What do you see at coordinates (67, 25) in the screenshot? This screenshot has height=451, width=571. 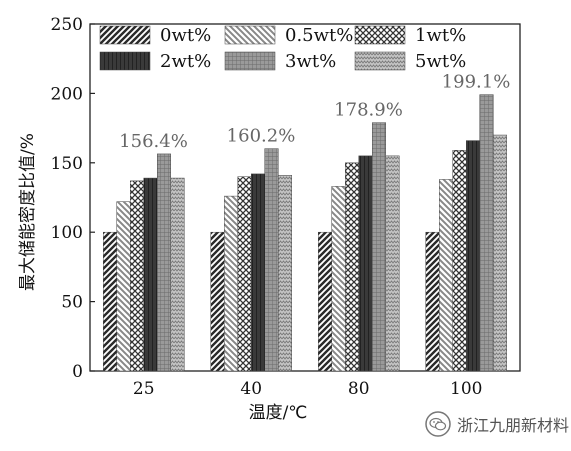 I see `y-tick-label: 250` at bounding box center [67, 25].